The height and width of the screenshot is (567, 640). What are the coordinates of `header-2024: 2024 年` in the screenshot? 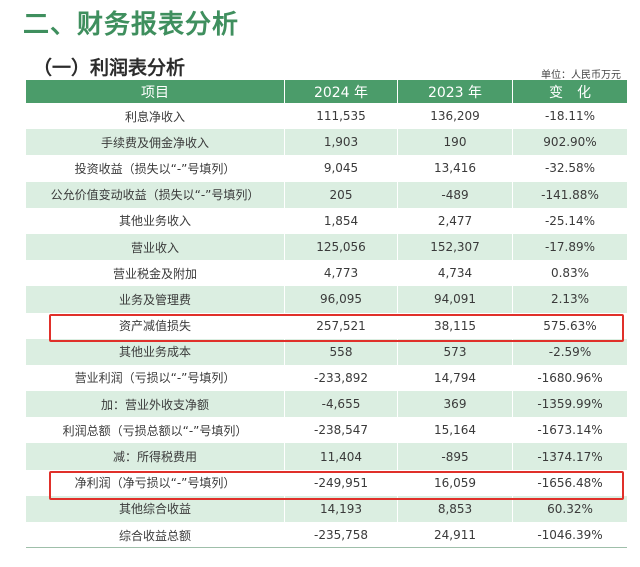 It's located at (340, 91).